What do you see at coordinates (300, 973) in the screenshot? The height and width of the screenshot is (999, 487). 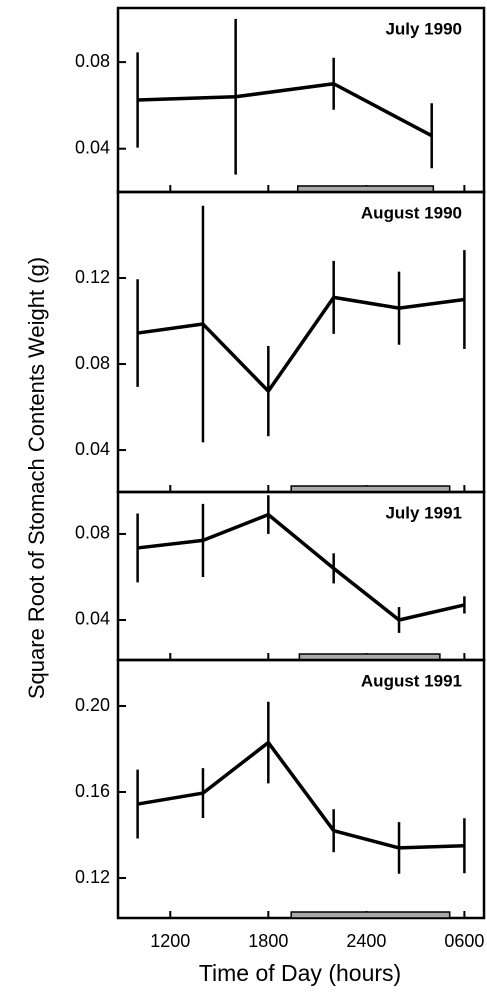 I see `x-axis-label: Time of Day (hours)` at bounding box center [300, 973].